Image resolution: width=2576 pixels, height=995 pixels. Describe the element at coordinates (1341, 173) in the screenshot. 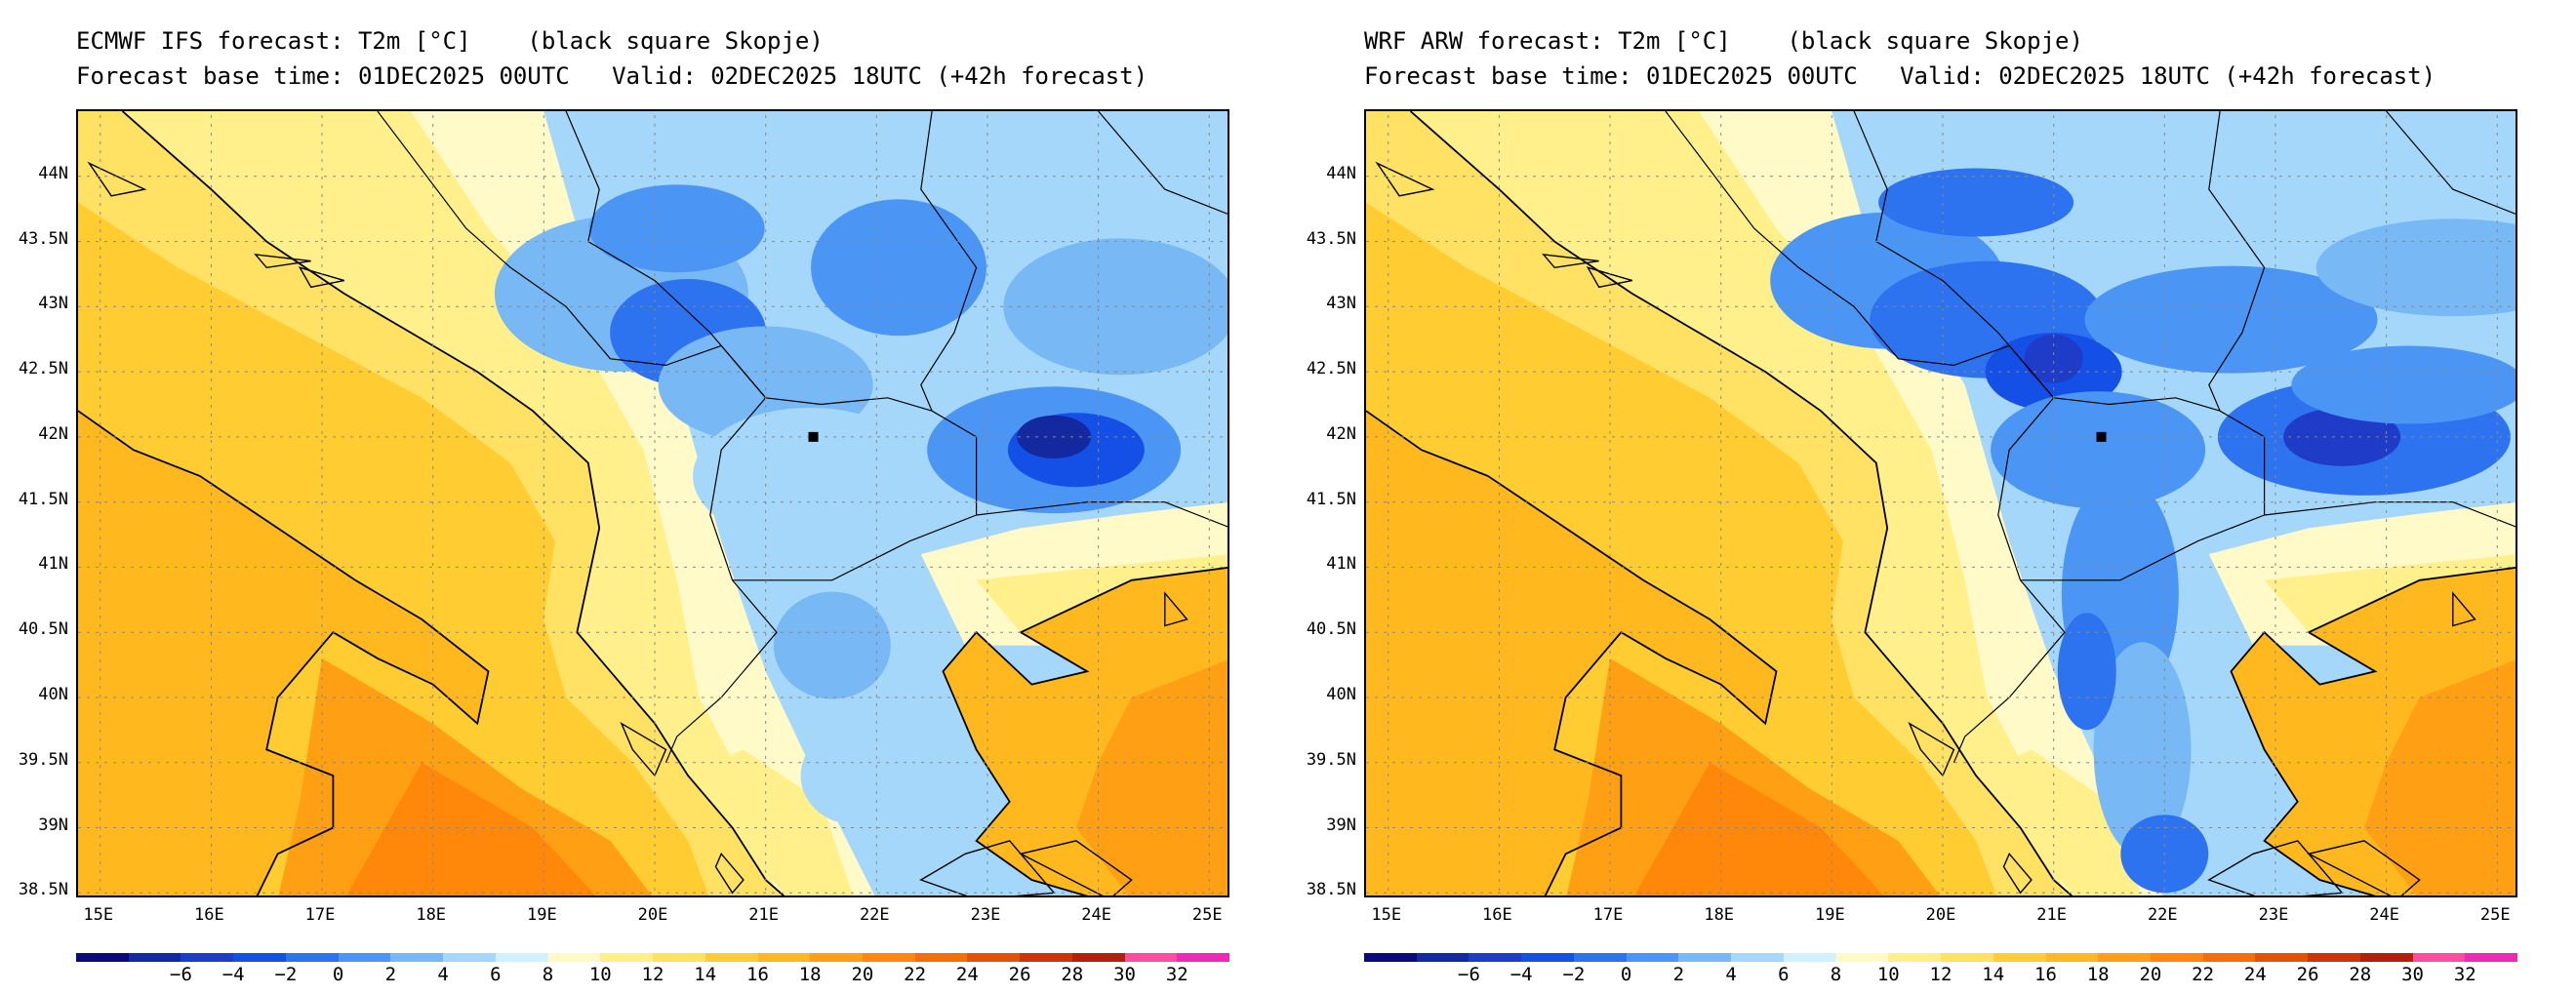

I see `latitude-tick-label: 44N` at that location.